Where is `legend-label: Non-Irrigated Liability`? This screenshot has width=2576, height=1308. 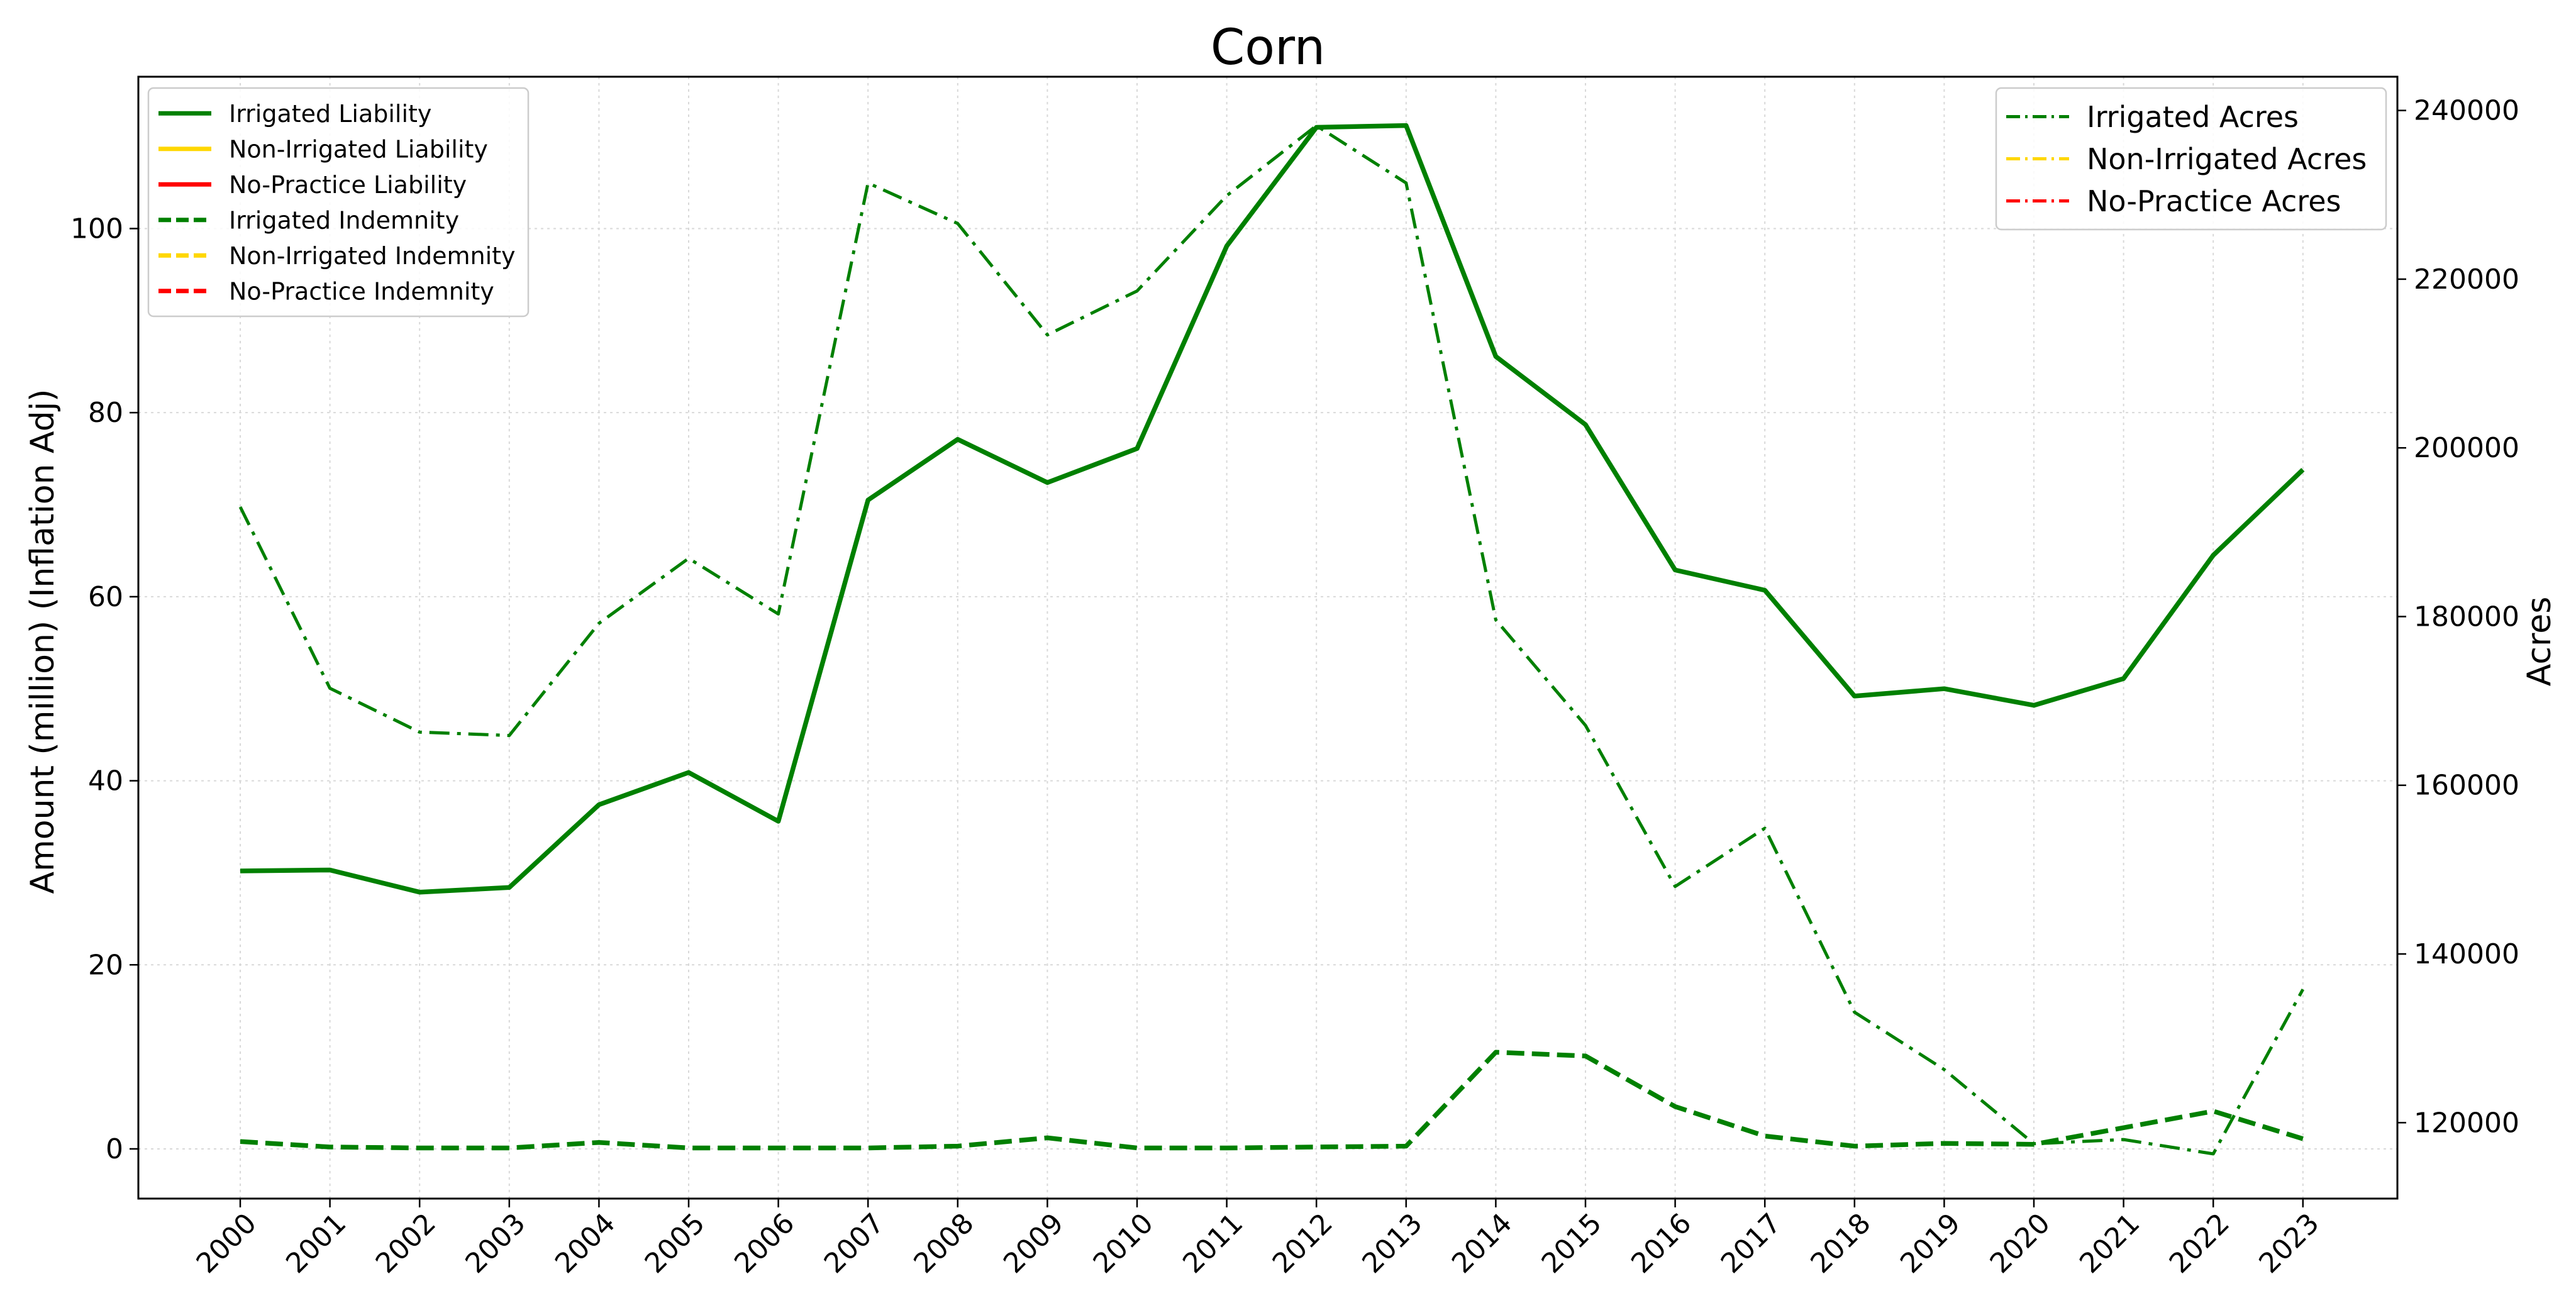
legend-label: Non-Irrigated Liability is located at coordinates (358, 149).